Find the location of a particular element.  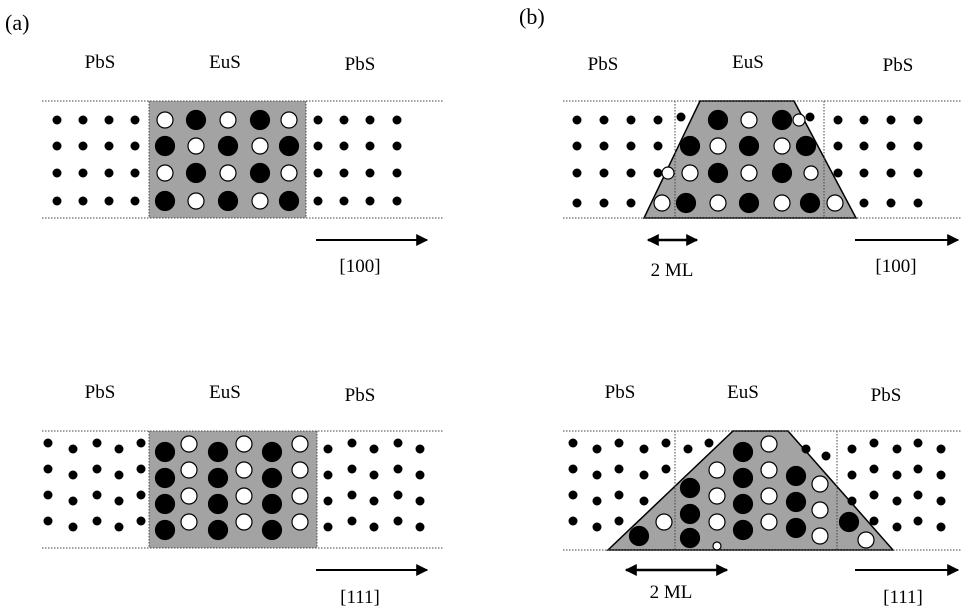

eus-layer is located at coordinates (233, 489).